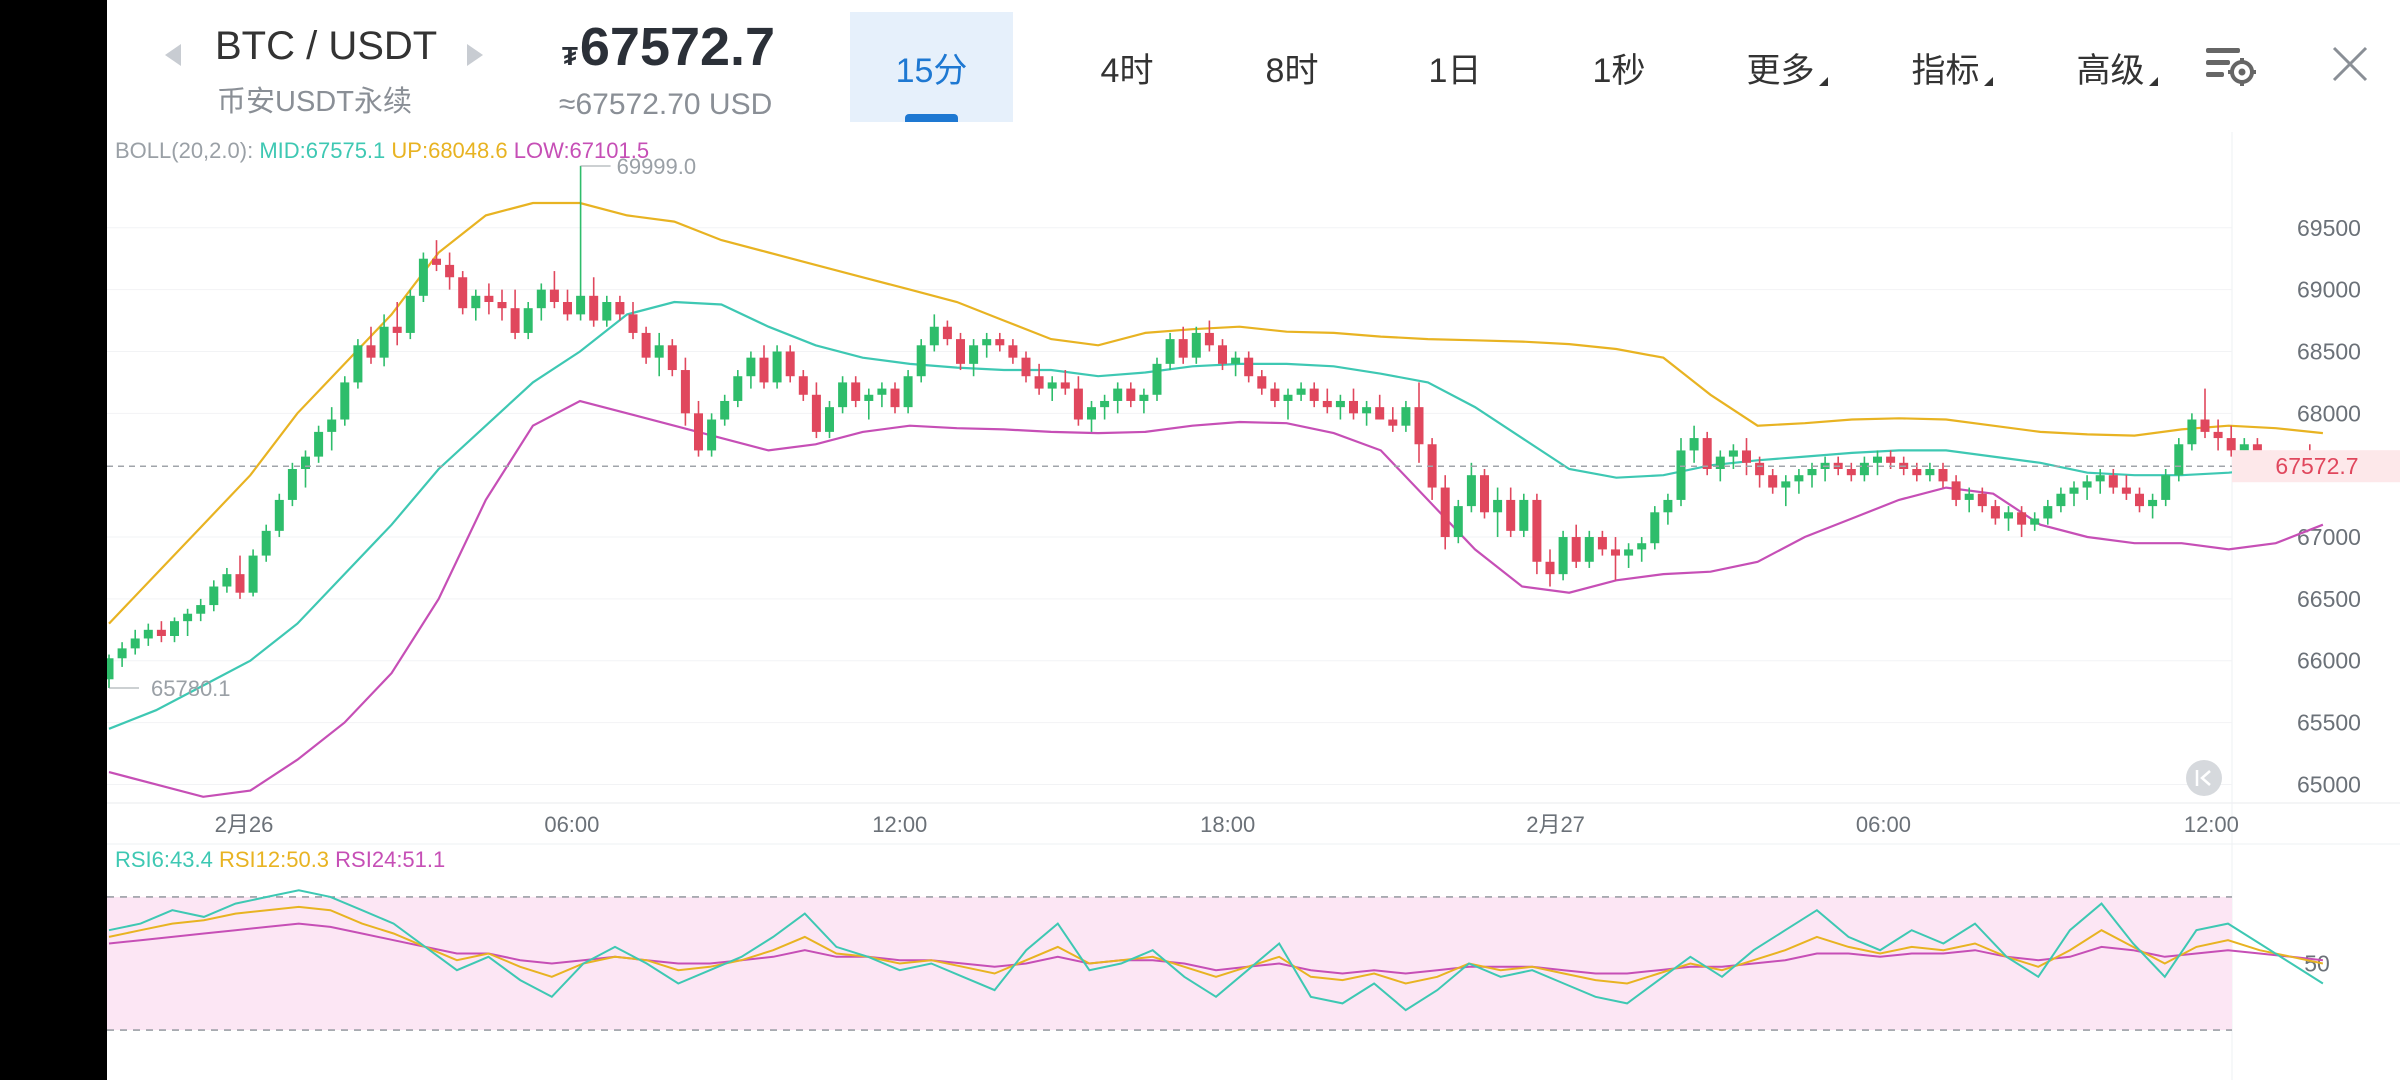 The width and height of the screenshot is (2400, 1080). What do you see at coordinates (2230, 66) in the screenshot?
I see `chart-settings-icon` at bounding box center [2230, 66].